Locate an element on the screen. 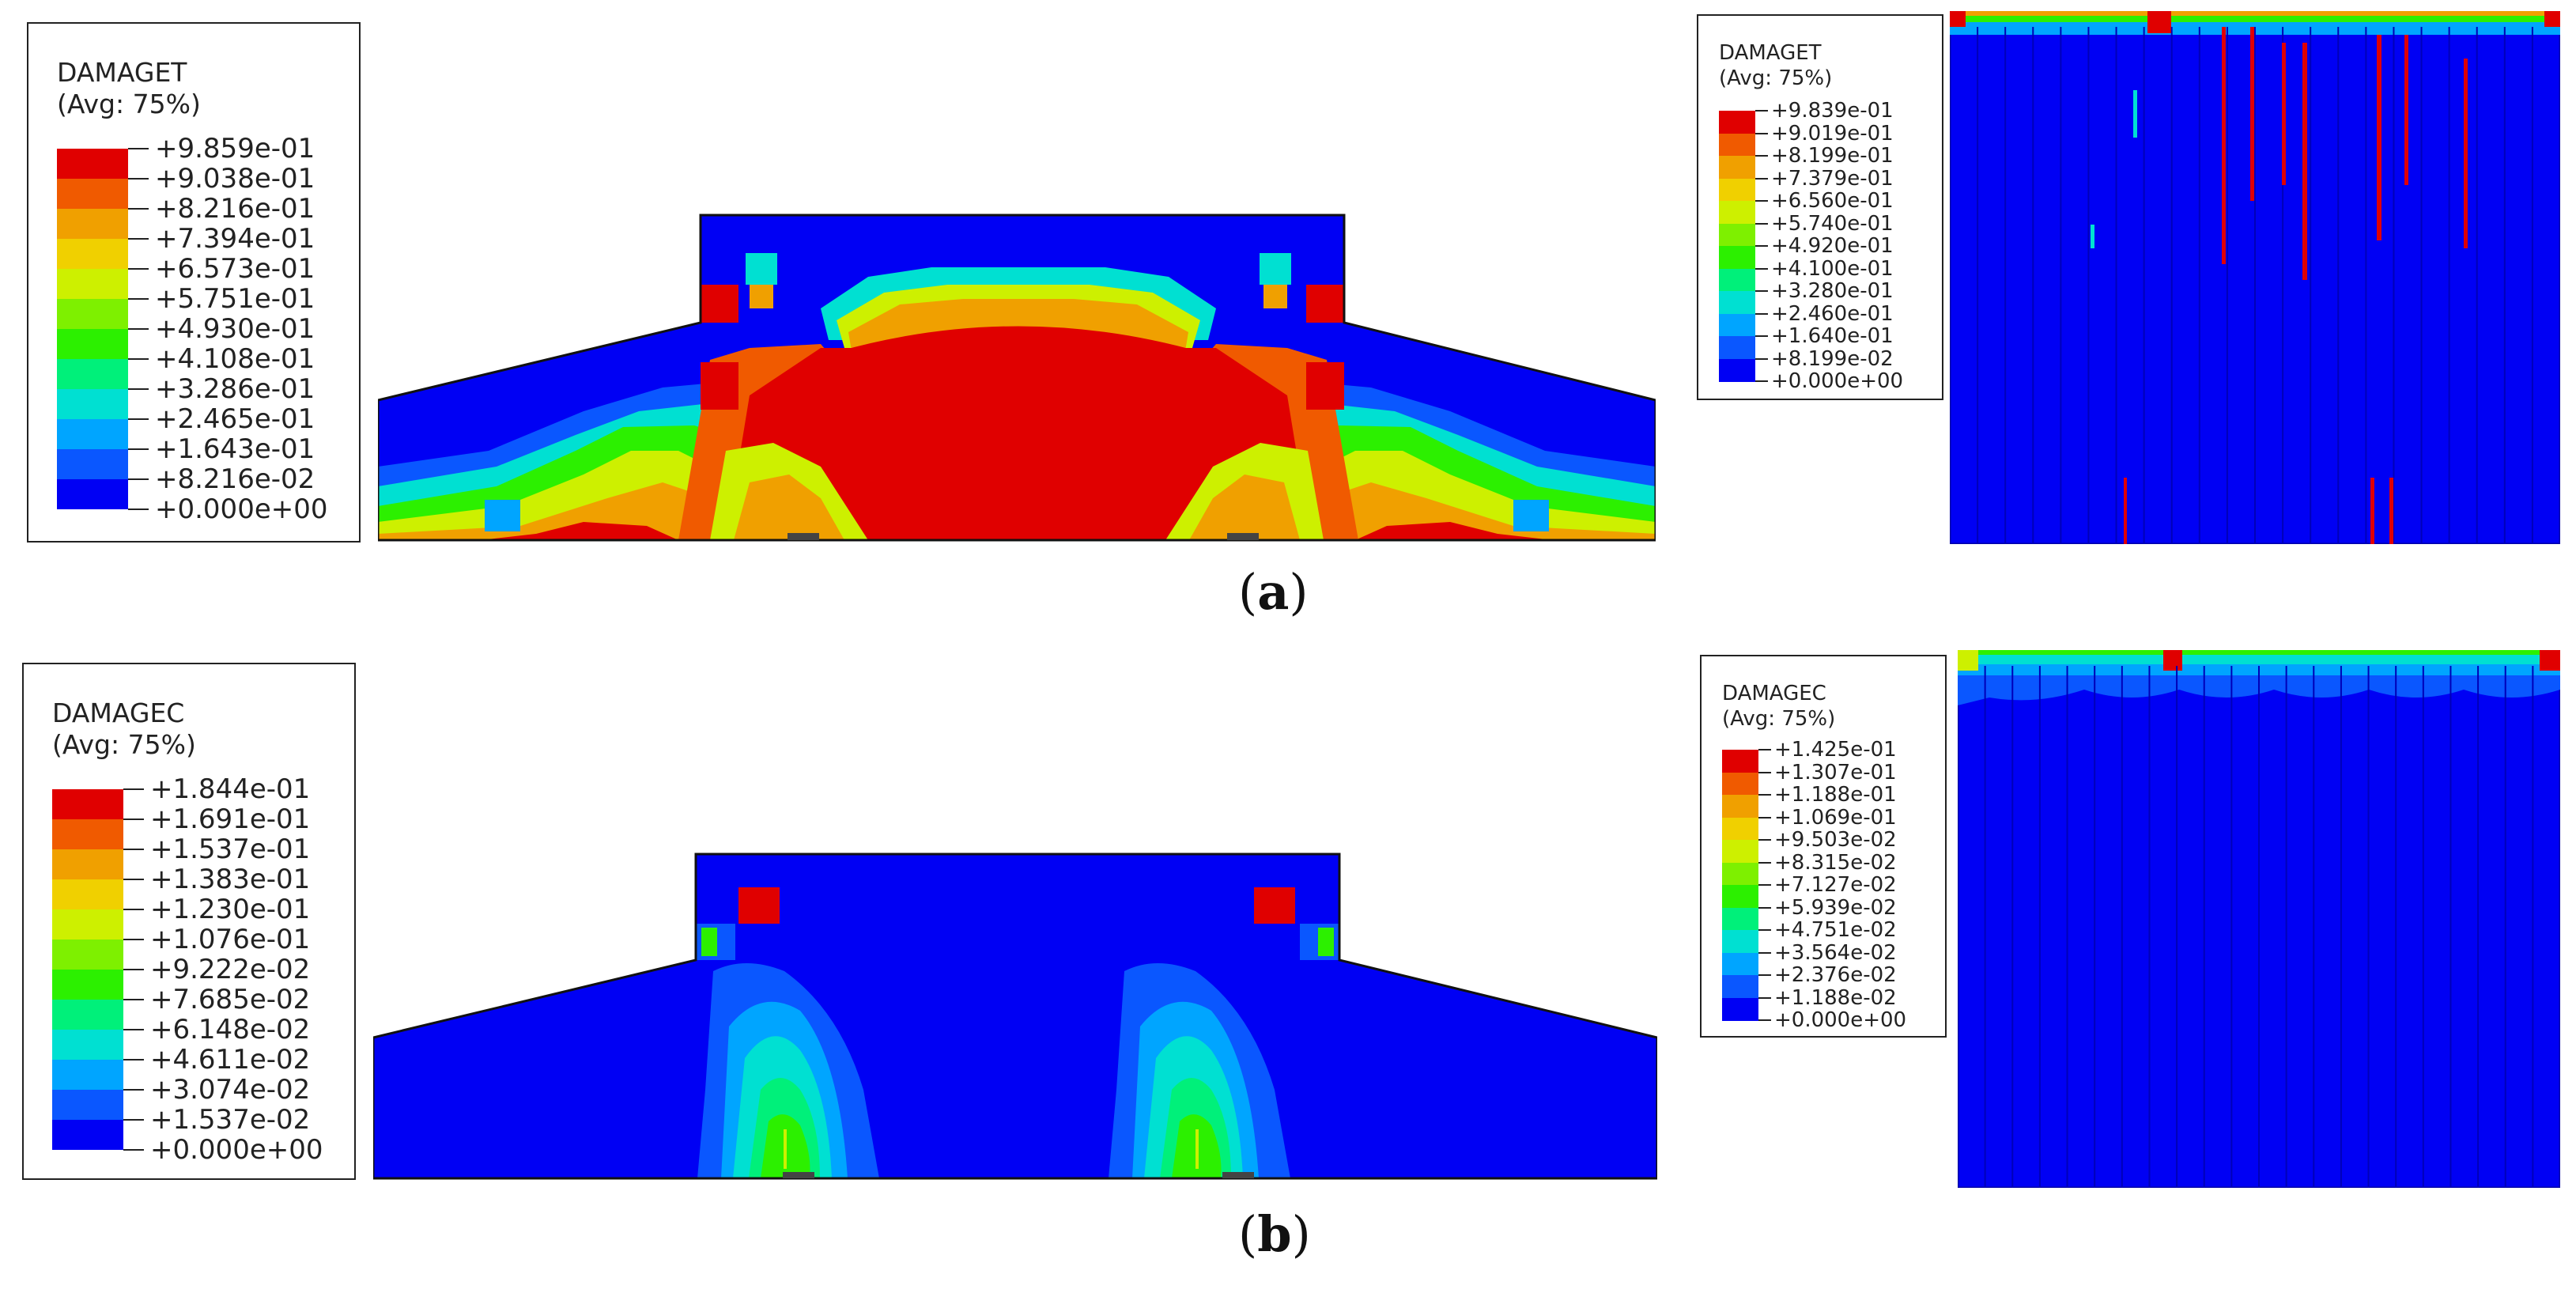 This screenshot has width=2576, height=1293. compression-damage-section-svg is located at coordinates (1015, 1016).